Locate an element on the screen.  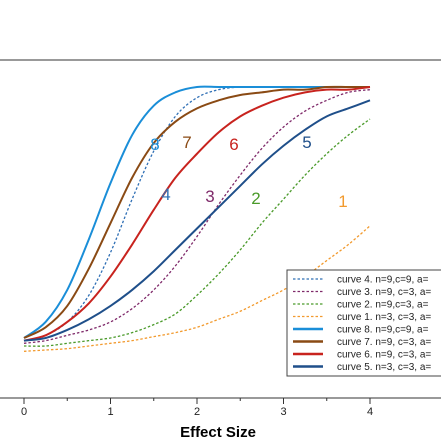
legend-entry-label: curve 3. n=9, c=3, a= is located at coordinates (384, 292).